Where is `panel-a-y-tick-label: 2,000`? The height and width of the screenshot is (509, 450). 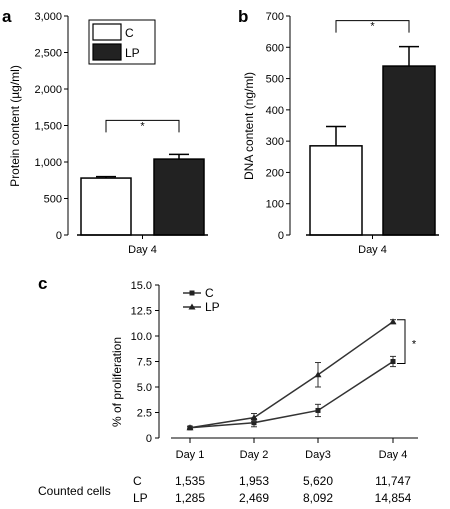 panel-a-y-tick-label: 2,000 is located at coordinates (48, 90).